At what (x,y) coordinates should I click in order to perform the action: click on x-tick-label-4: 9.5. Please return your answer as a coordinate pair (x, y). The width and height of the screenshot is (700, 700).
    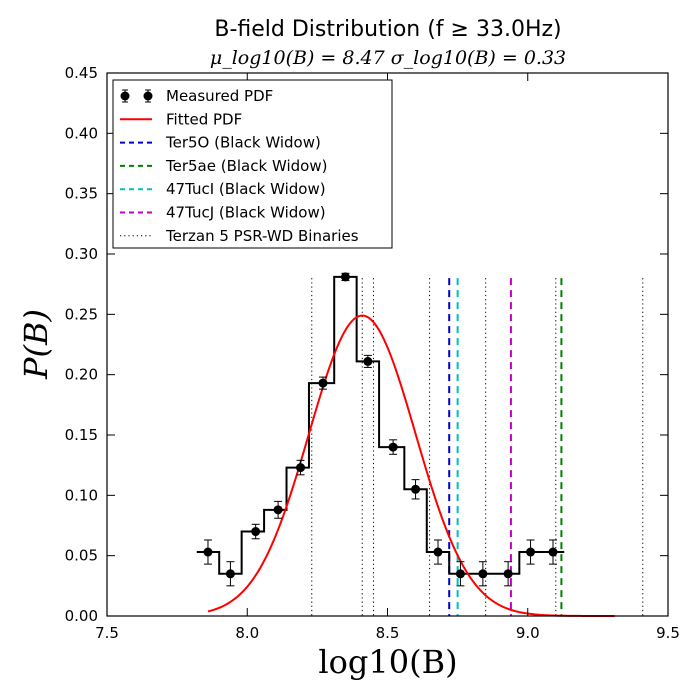
    Looking at the image, I should click on (668, 633).